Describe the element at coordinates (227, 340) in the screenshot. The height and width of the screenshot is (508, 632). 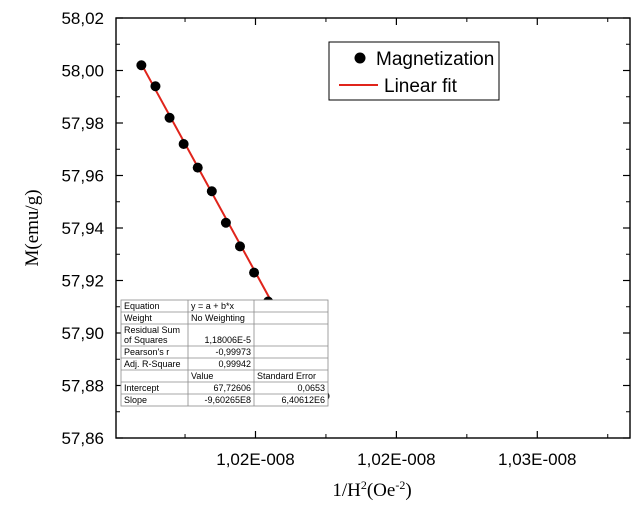
I see `stats-table-cell: 1,18006E-5` at that location.